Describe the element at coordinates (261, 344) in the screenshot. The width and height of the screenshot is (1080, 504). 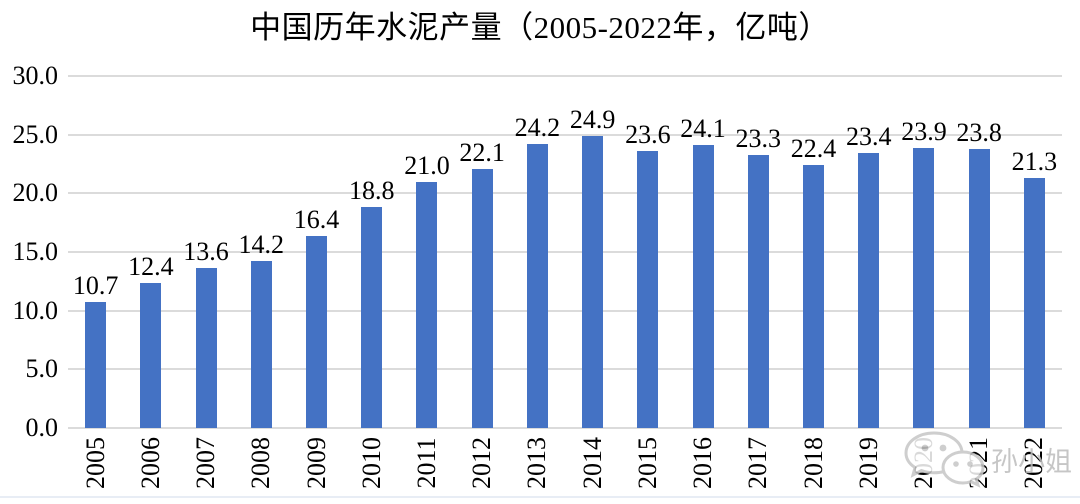
I see `bar-2008` at that location.